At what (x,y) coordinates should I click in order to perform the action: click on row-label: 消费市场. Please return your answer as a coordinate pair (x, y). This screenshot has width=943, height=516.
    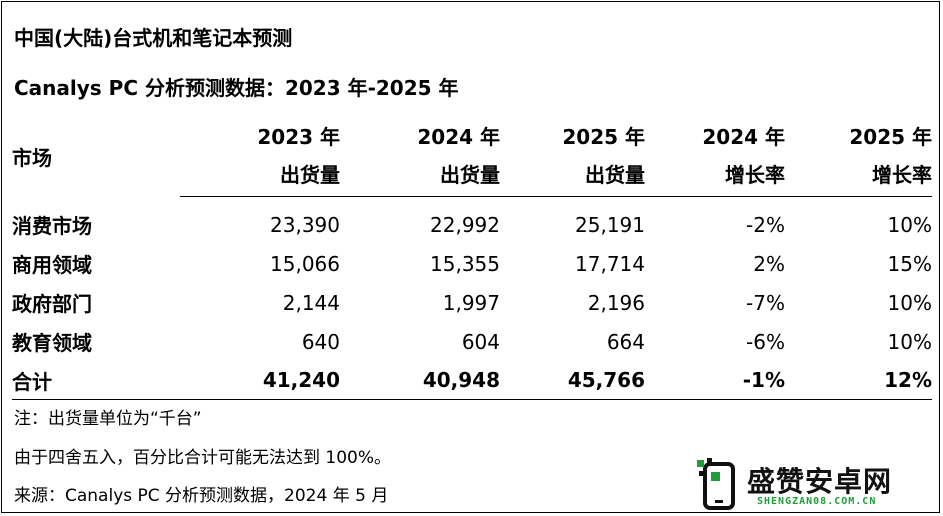
    Looking at the image, I should click on (52, 225).